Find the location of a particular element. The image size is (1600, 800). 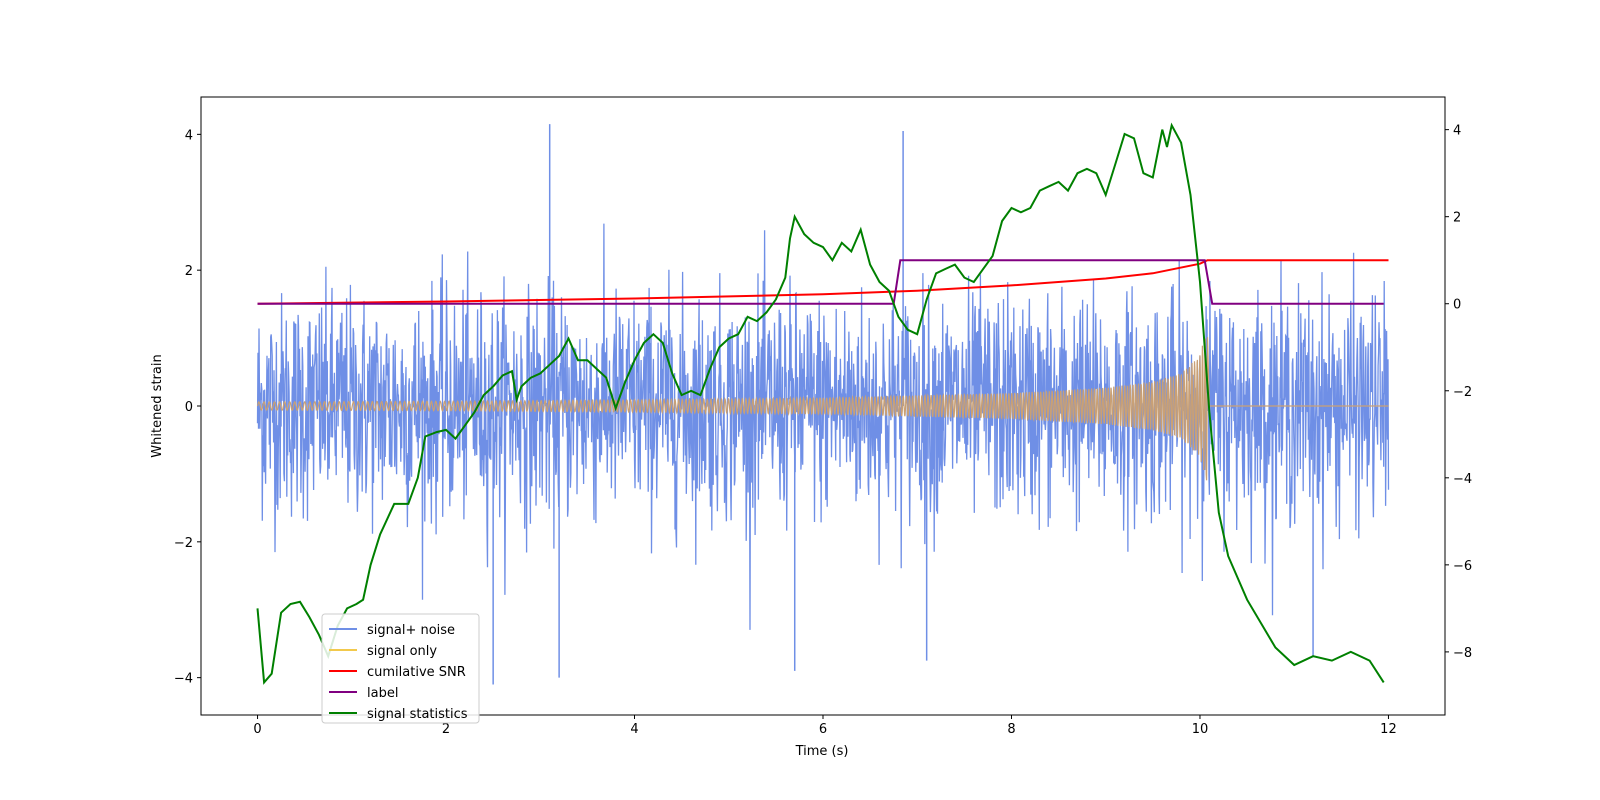

x-tick-label: 12 is located at coordinates (1388, 729).